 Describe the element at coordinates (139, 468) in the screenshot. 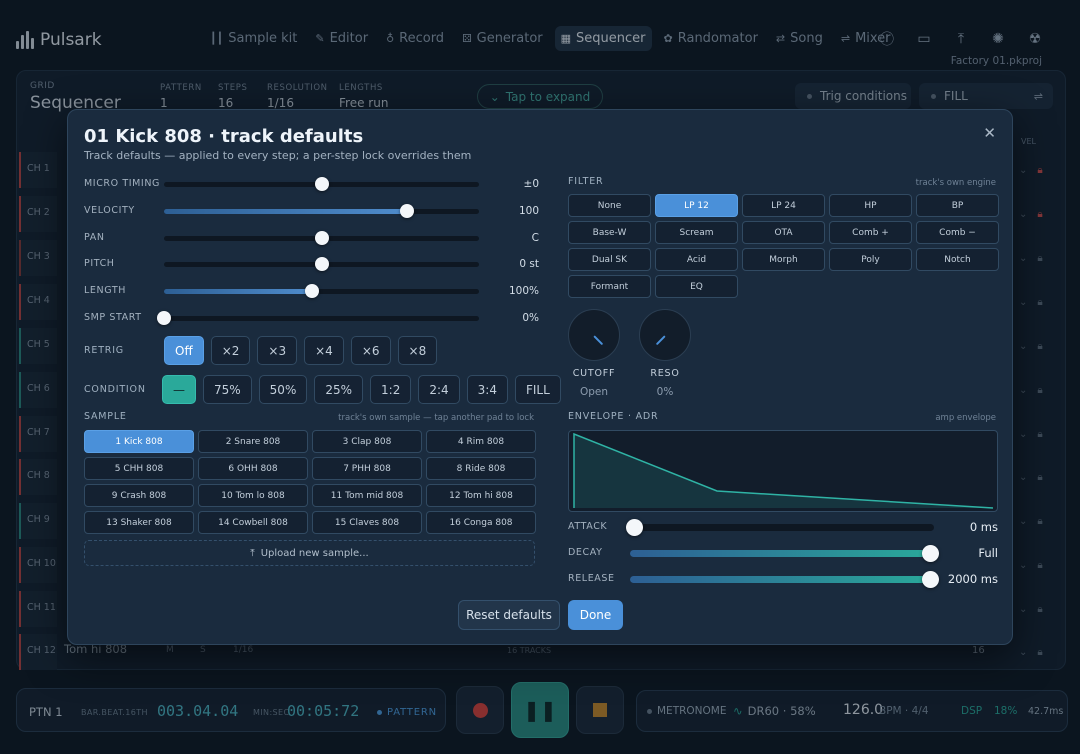

I see `sample-pad: 5 CHH 808` at that location.